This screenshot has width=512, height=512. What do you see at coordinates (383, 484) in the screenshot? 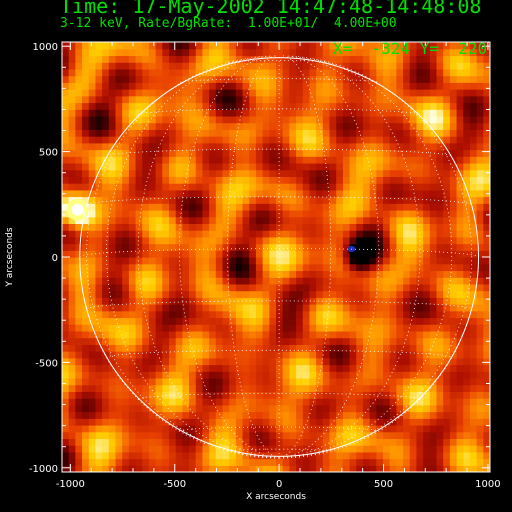
I see `x-tick-label: 500` at bounding box center [383, 484].